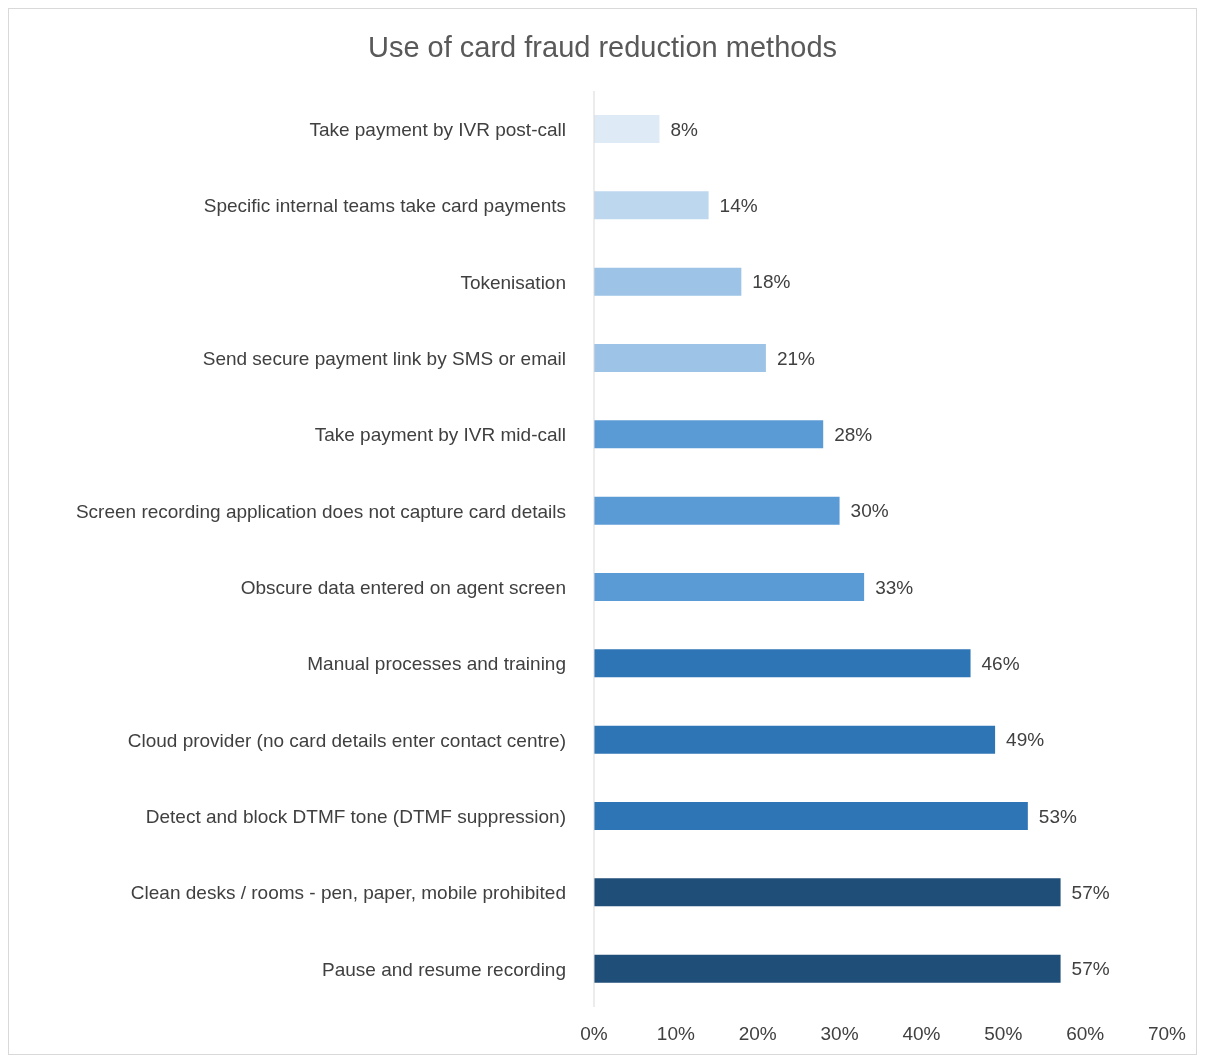  Describe the element at coordinates (757, 1034) in the screenshot. I see `x-tick-label: 20%` at that location.